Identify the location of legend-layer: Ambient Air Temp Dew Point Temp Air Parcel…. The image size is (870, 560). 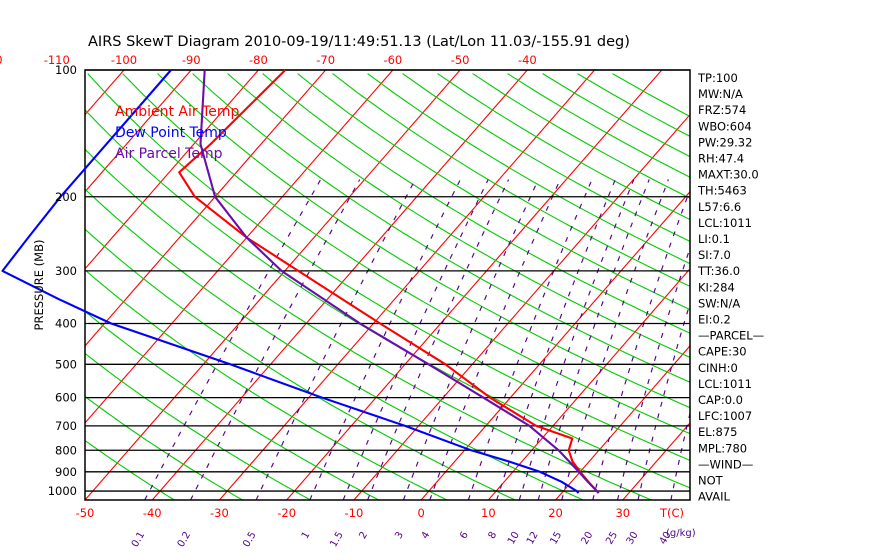
(177, 133).